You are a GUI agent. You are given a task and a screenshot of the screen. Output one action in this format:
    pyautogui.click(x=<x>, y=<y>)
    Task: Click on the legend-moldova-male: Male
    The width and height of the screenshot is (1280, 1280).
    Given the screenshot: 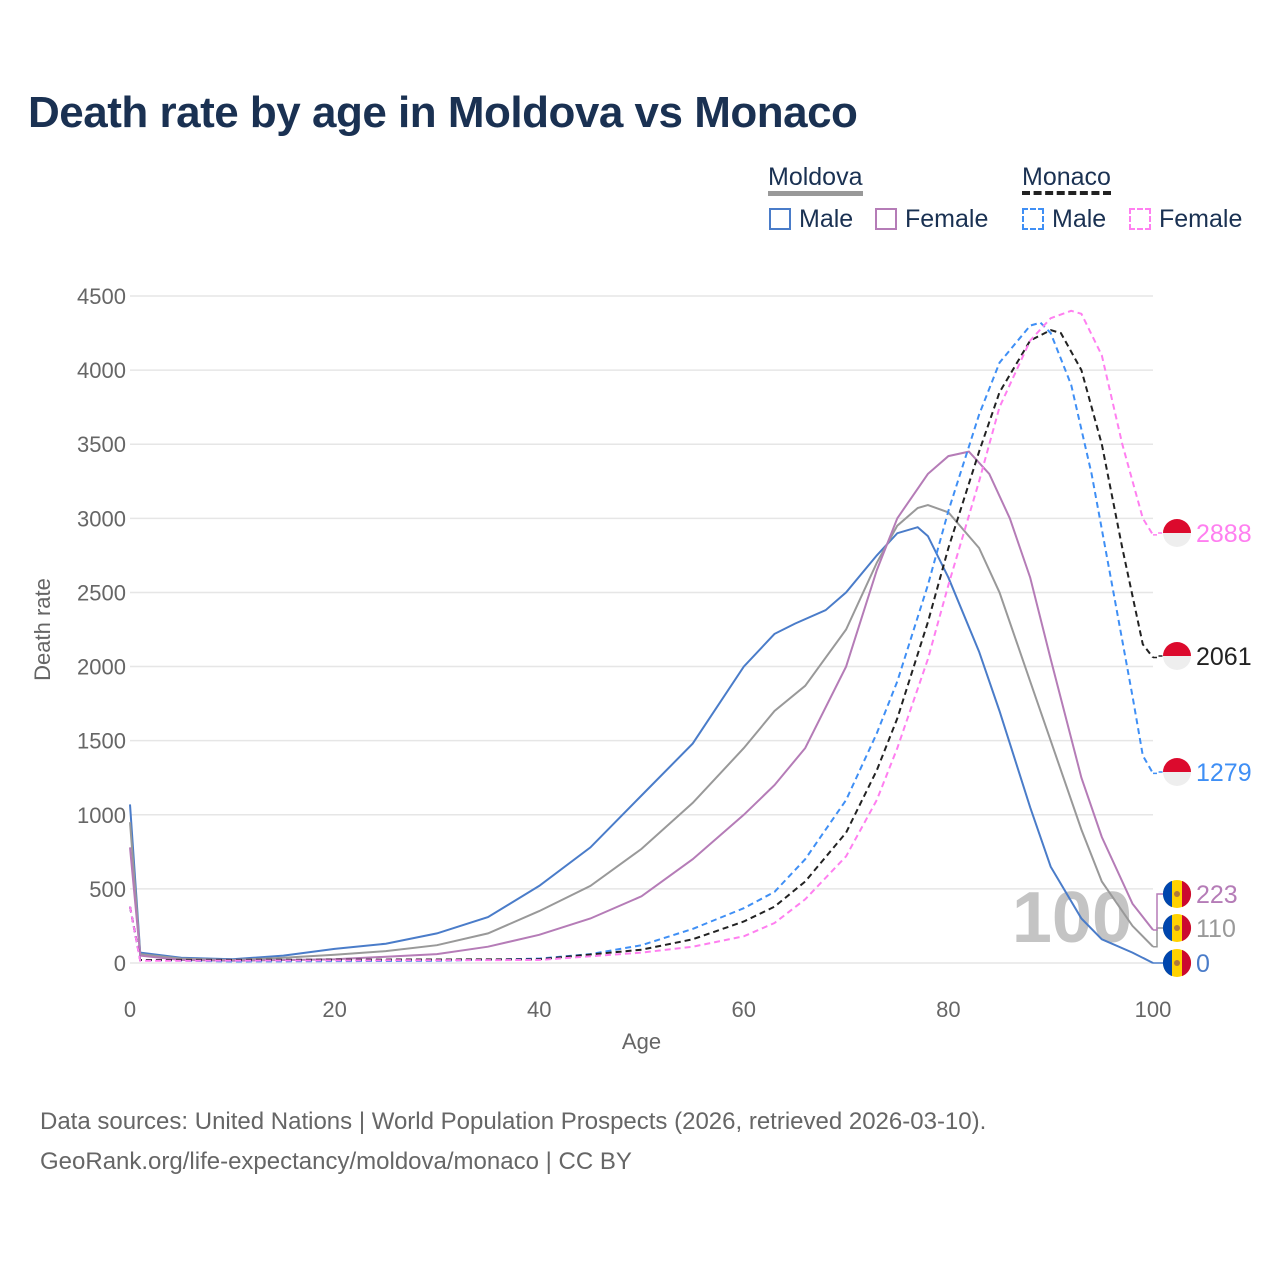 What is the action you would take?
    pyautogui.click(x=826, y=219)
    